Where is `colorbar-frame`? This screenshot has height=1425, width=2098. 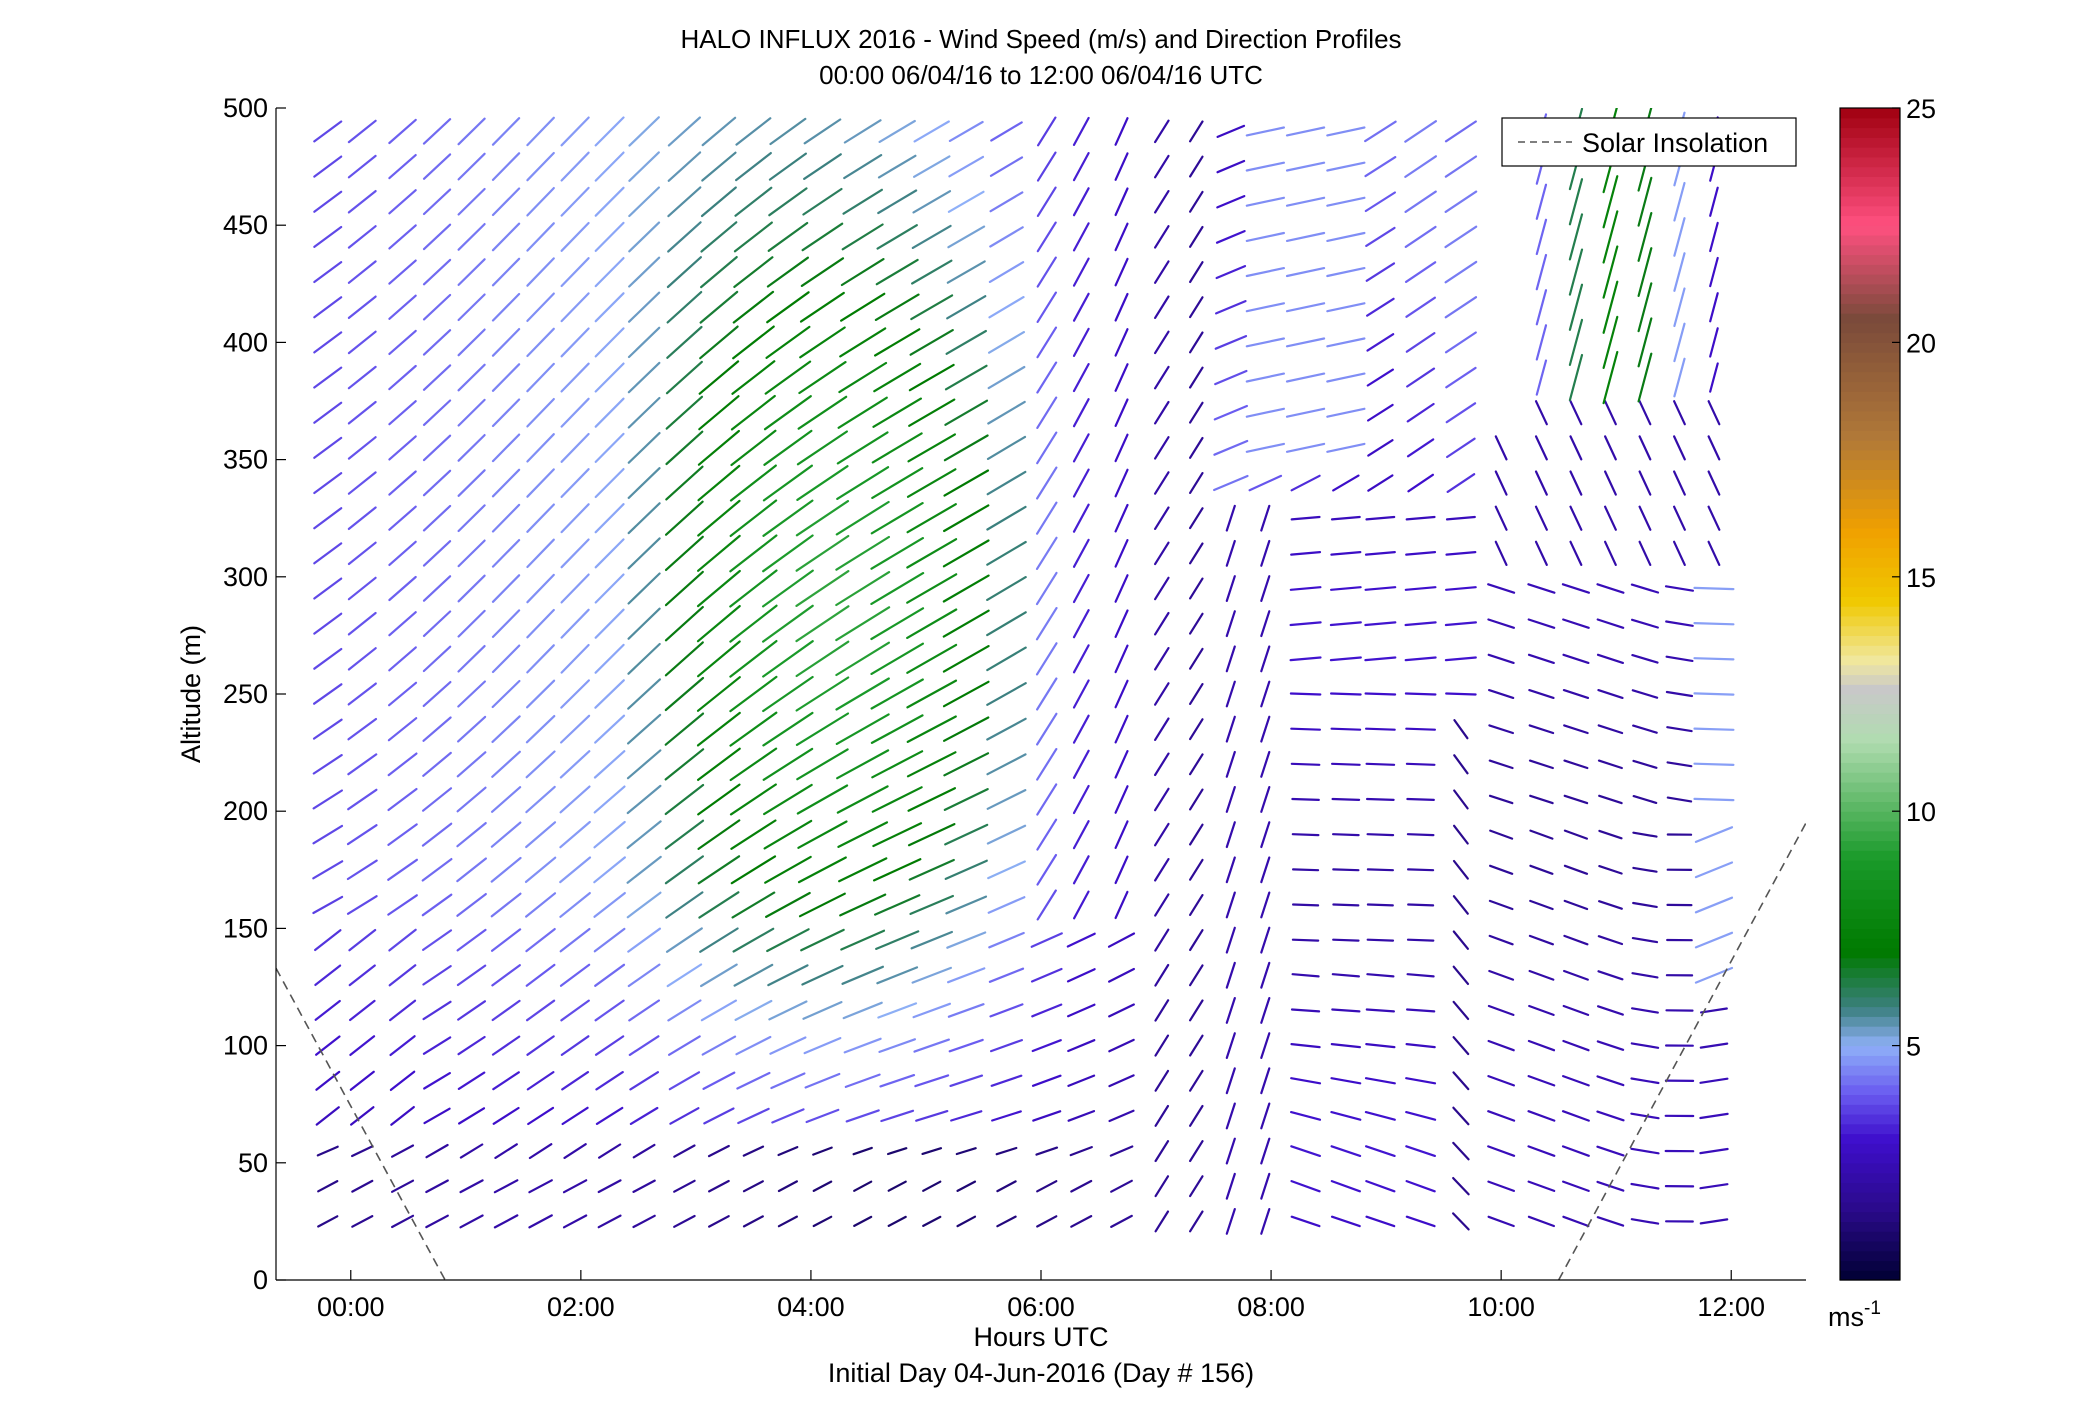 colorbar-frame is located at coordinates (1870, 694).